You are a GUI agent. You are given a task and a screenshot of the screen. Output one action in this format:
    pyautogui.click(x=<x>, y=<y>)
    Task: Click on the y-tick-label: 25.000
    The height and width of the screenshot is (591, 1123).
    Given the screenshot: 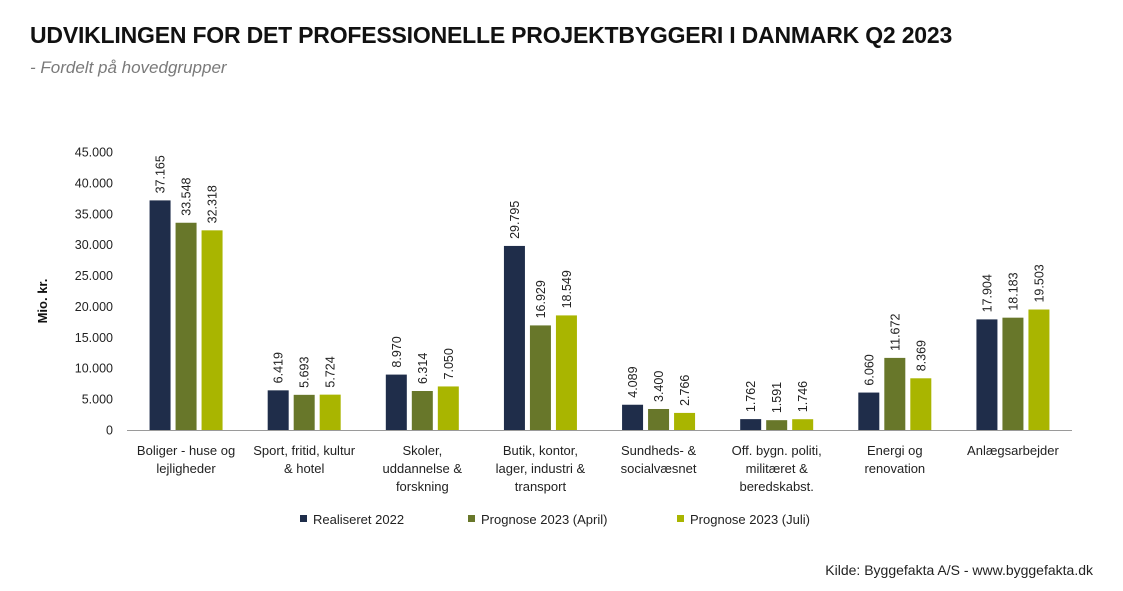 What is the action you would take?
    pyautogui.click(x=94, y=276)
    